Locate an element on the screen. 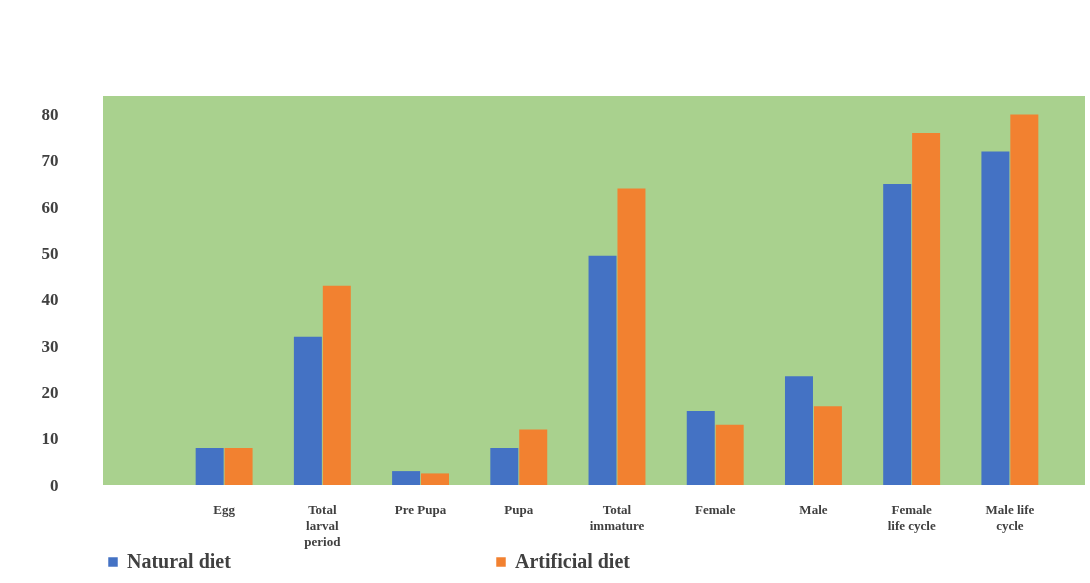  y-tick-label: 60 is located at coordinates (50, 207).